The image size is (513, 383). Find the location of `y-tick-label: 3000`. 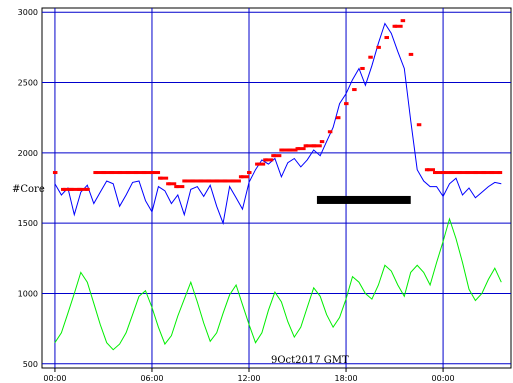

y-tick-label: 3000 is located at coordinates (28, 12).